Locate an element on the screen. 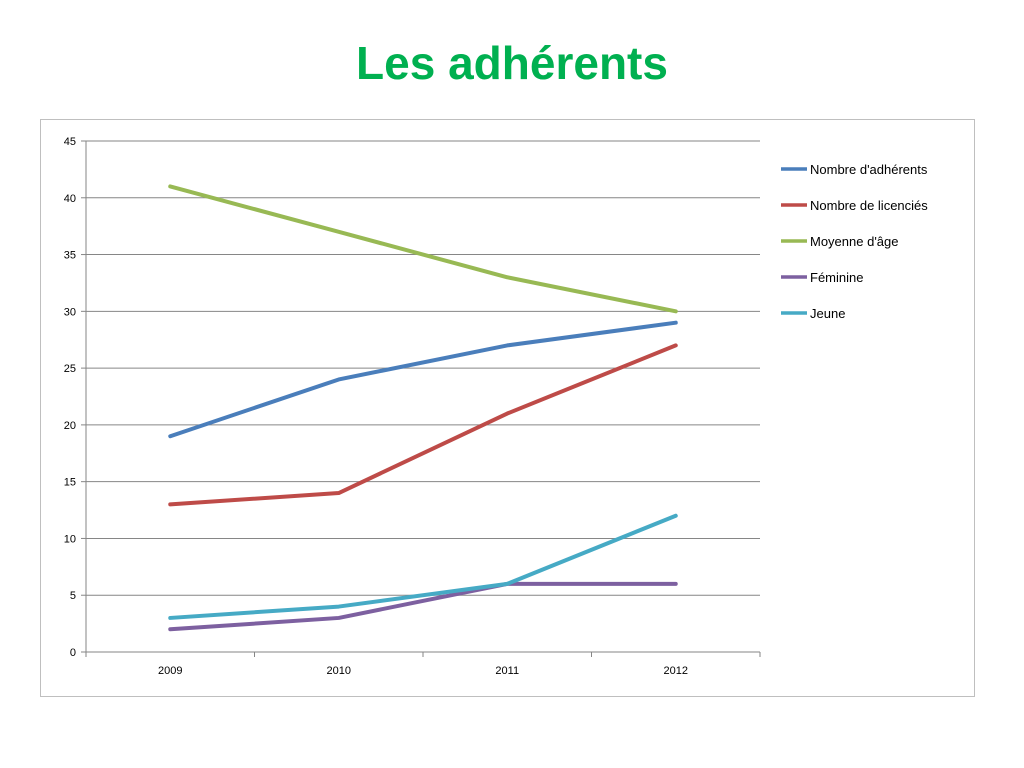  y-tick-label: 25 is located at coordinates (70, 369).